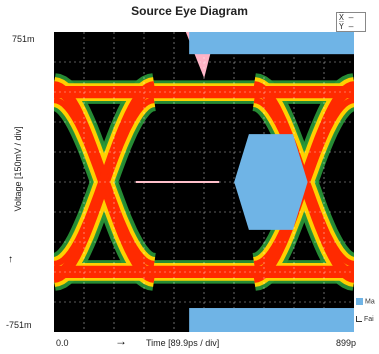  What do you see at coordinates (62, 343) in the screenshot?
I see `x-min-label: 0.0` at bounding box center [62, 343].